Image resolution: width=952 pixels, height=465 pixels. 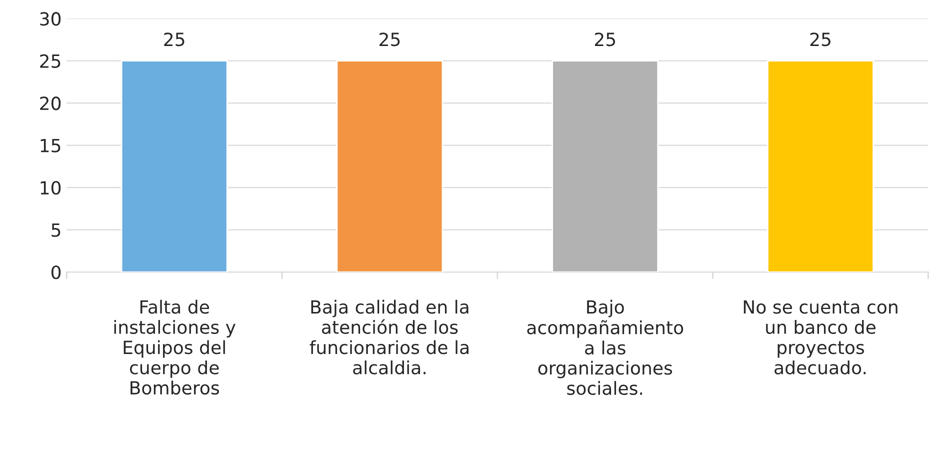 I want to click on y-tick-label: 10, so click(x=50, y=188).